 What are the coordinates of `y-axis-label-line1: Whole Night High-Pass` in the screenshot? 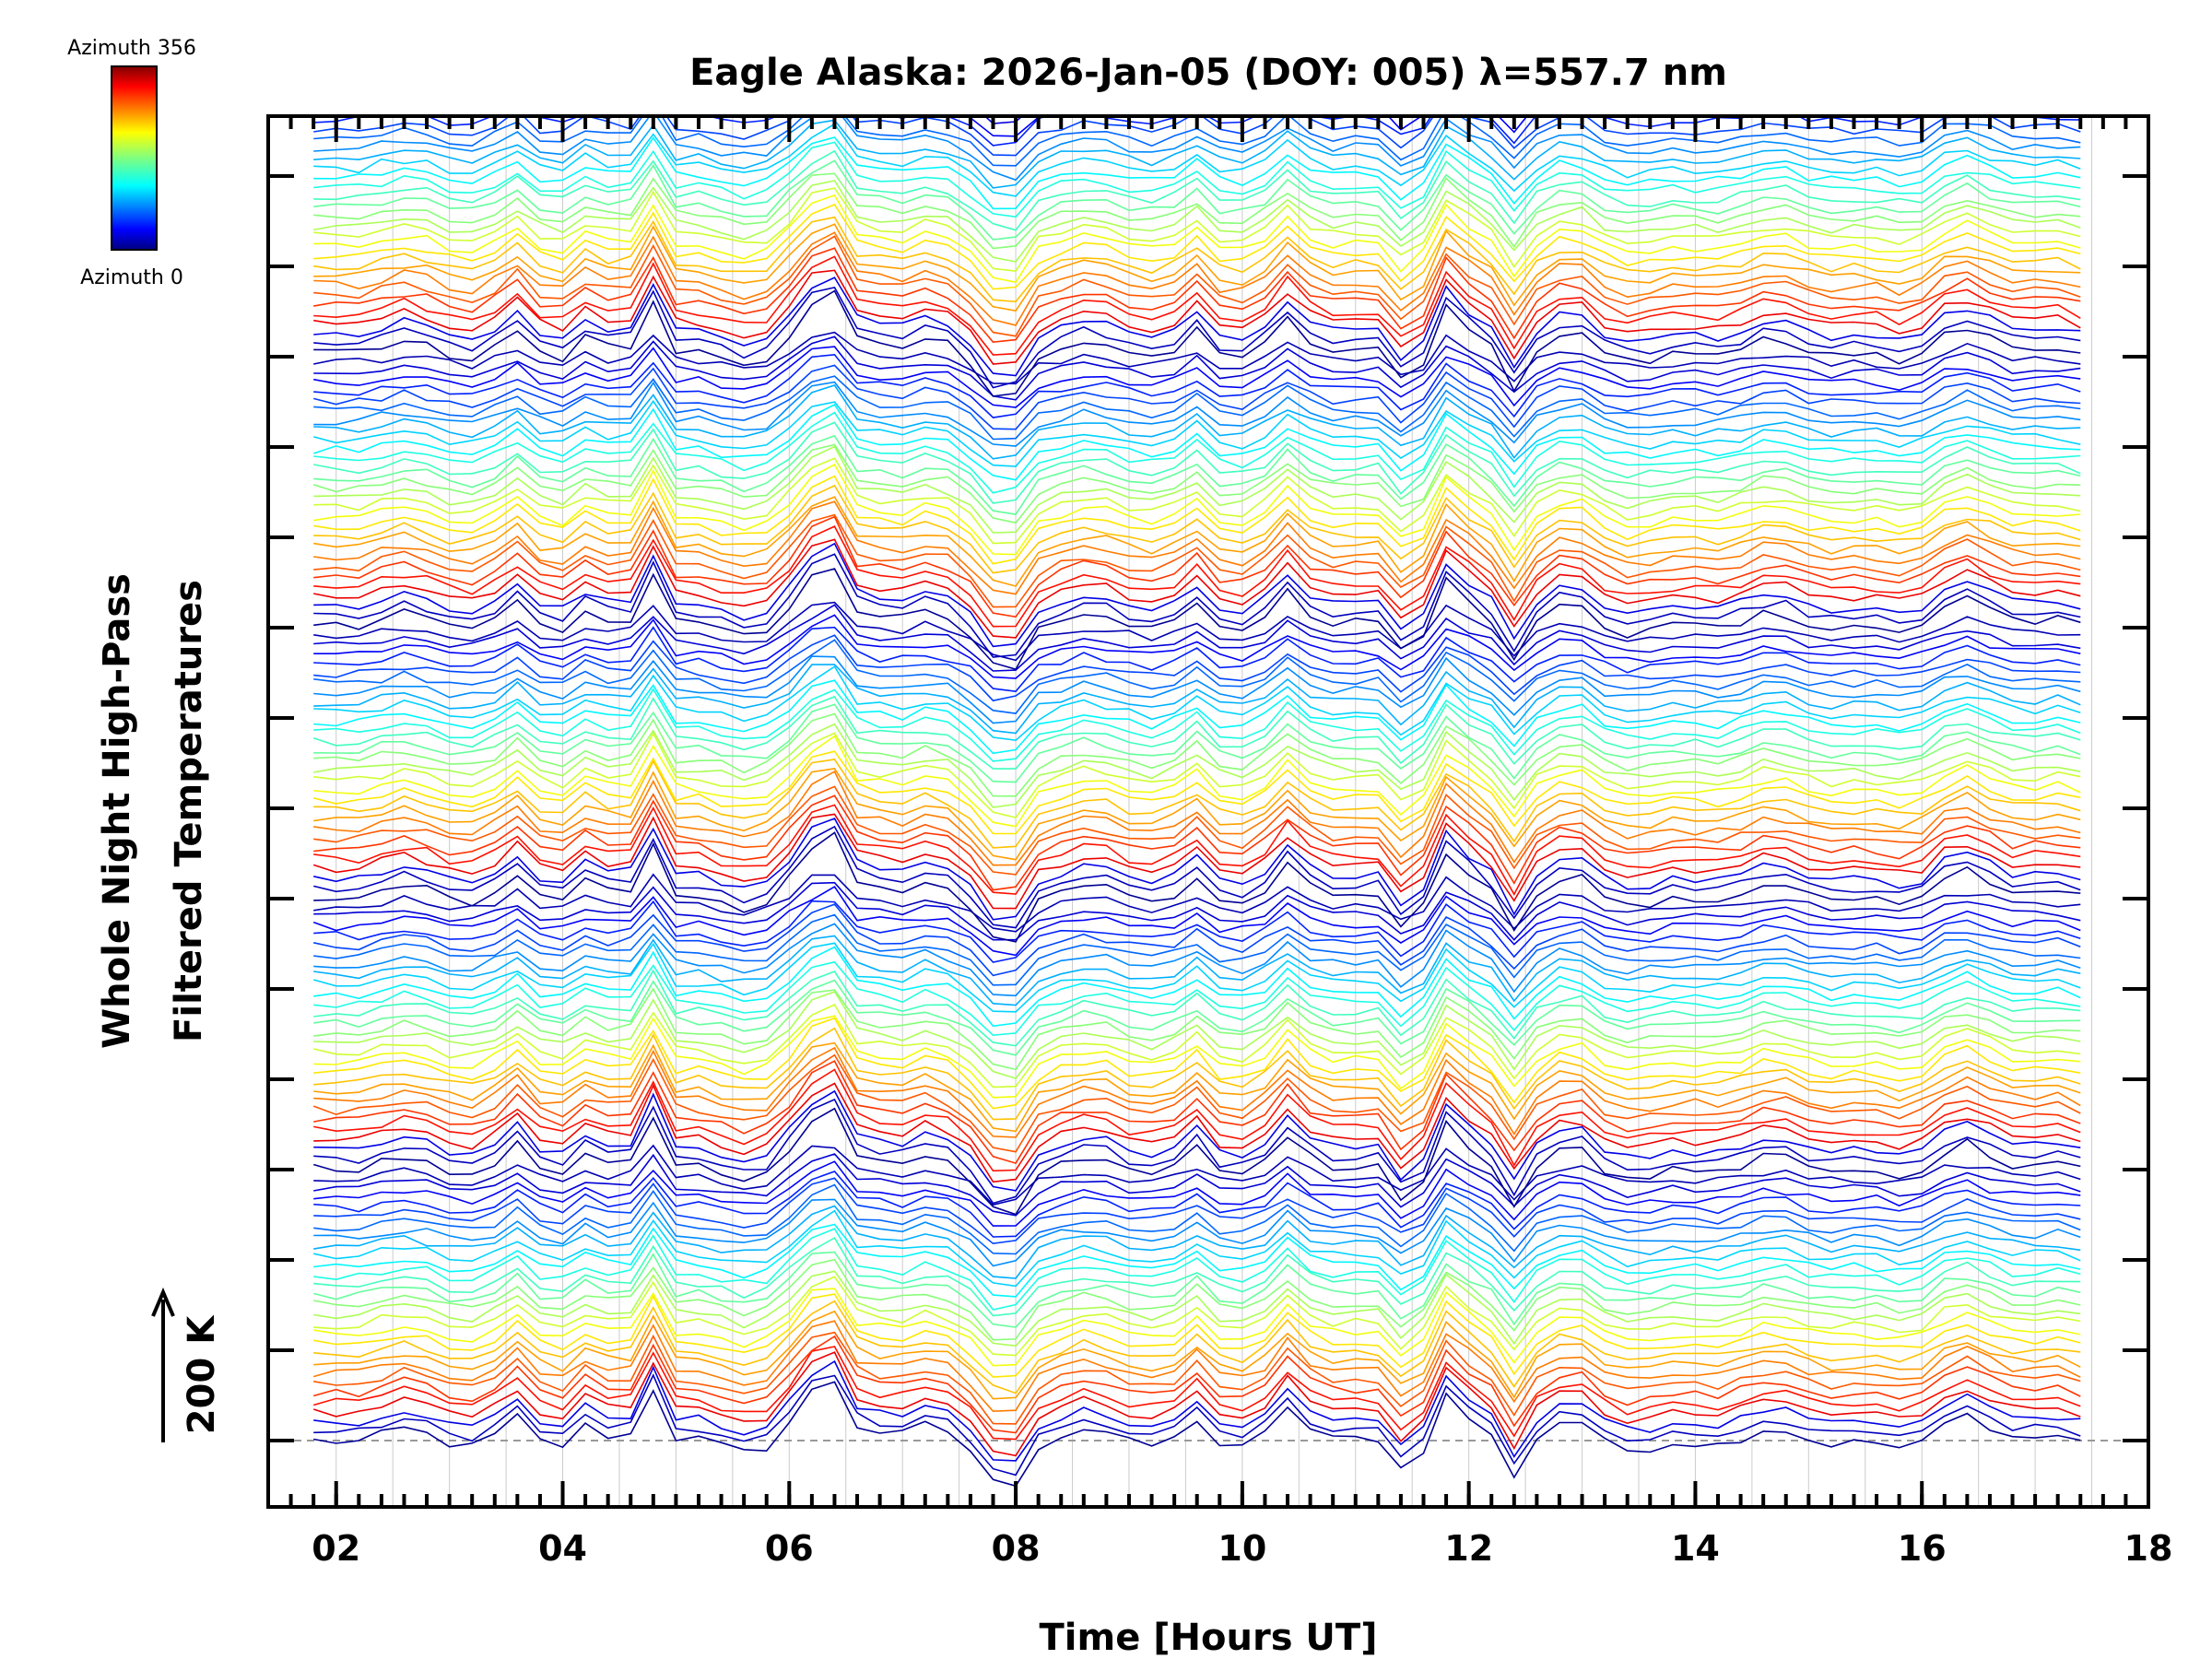 It's located at (117, 811).